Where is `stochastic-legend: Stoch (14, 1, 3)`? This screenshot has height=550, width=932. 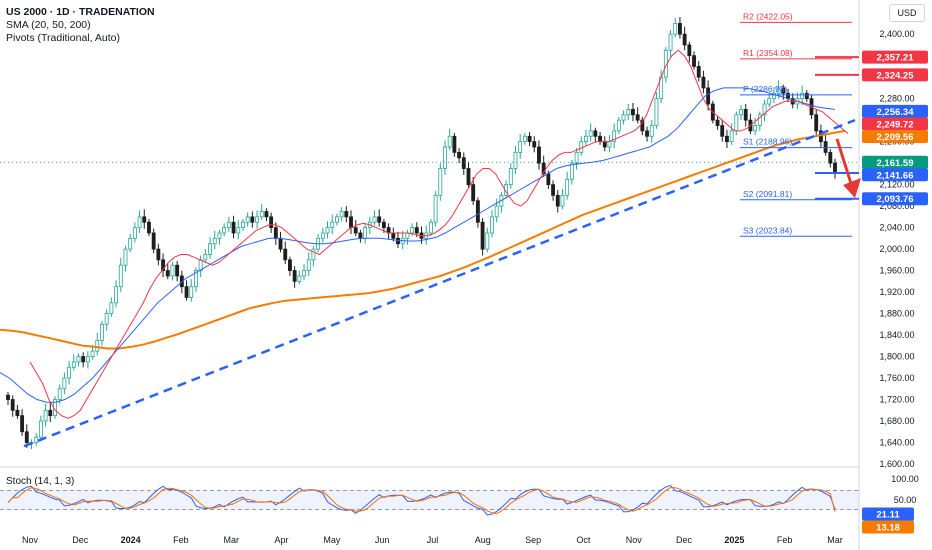
stochastic-legend: Stoch (14, 1, 3) is located at coordinates (40, 481).